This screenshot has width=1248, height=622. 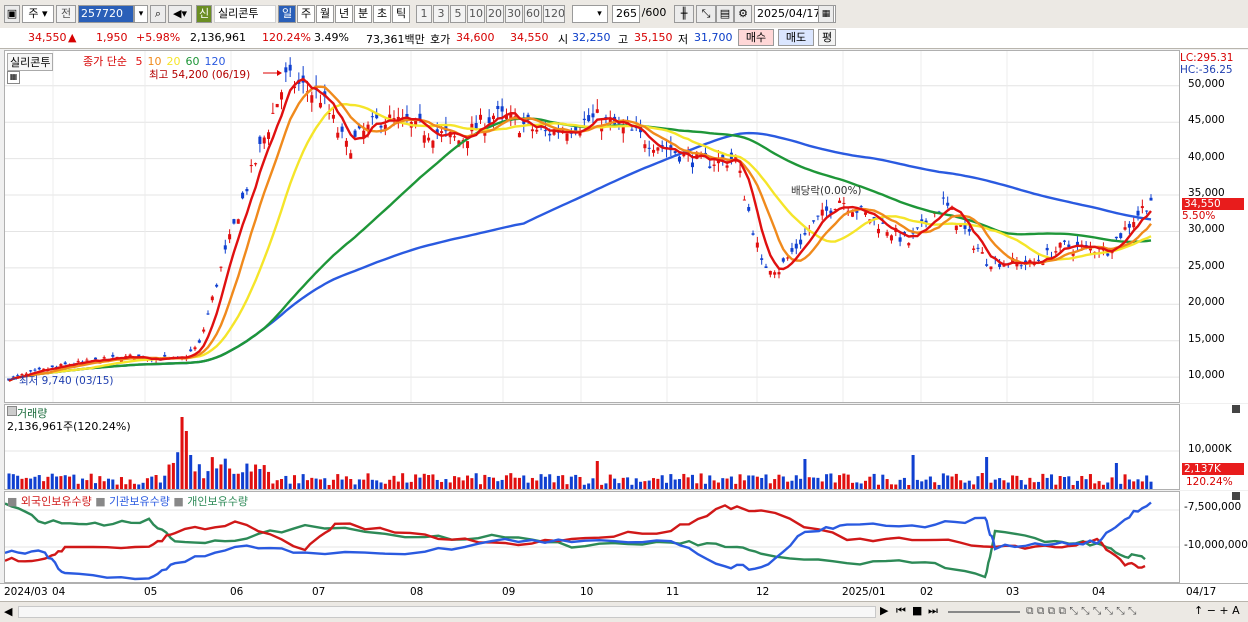 I want to click on scrollbar, so click(x=447, y=612).